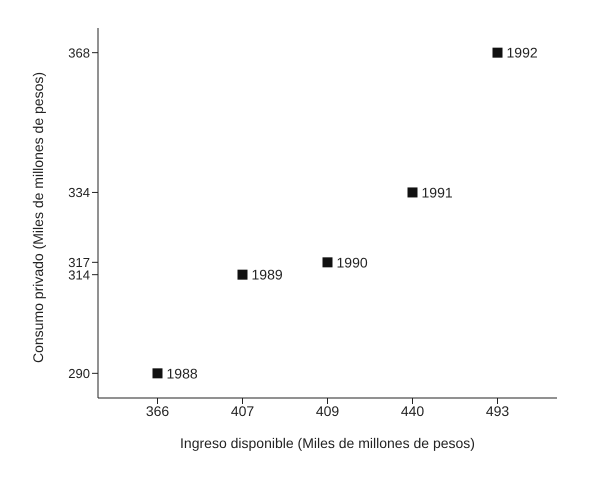 The height and width of the screenshot is (491, 605). What do you see at coordinates (79, 274) in the screenshot?
I see `y-tick-label: 314` at bounding box center [79, 274].